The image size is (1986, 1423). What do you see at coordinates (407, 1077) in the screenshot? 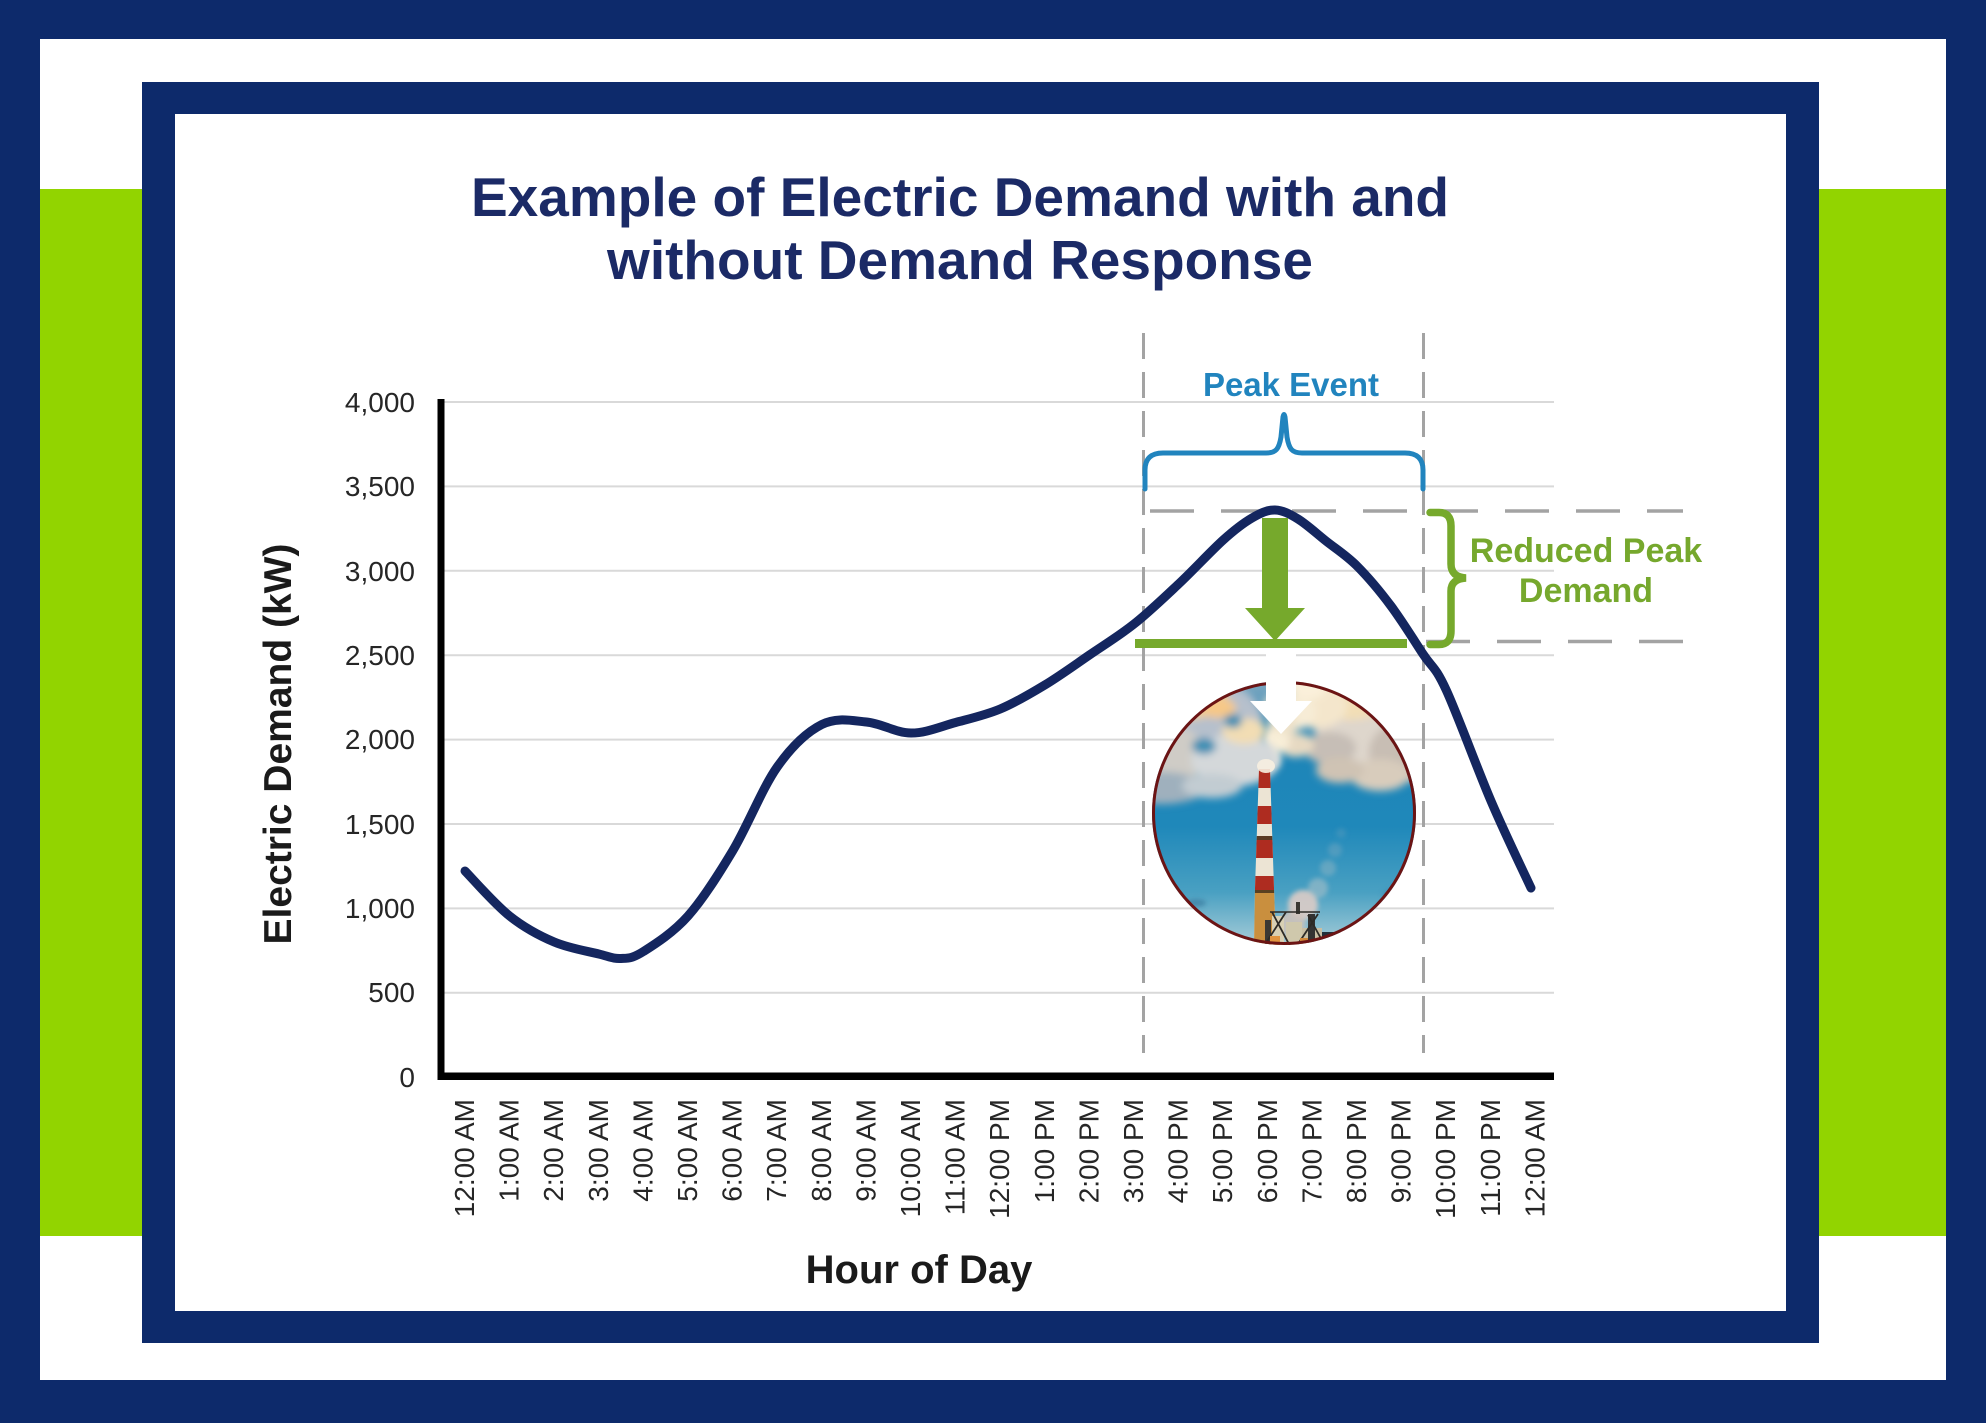
I see `svg-text: 0` at bounding box center [407, 1077].